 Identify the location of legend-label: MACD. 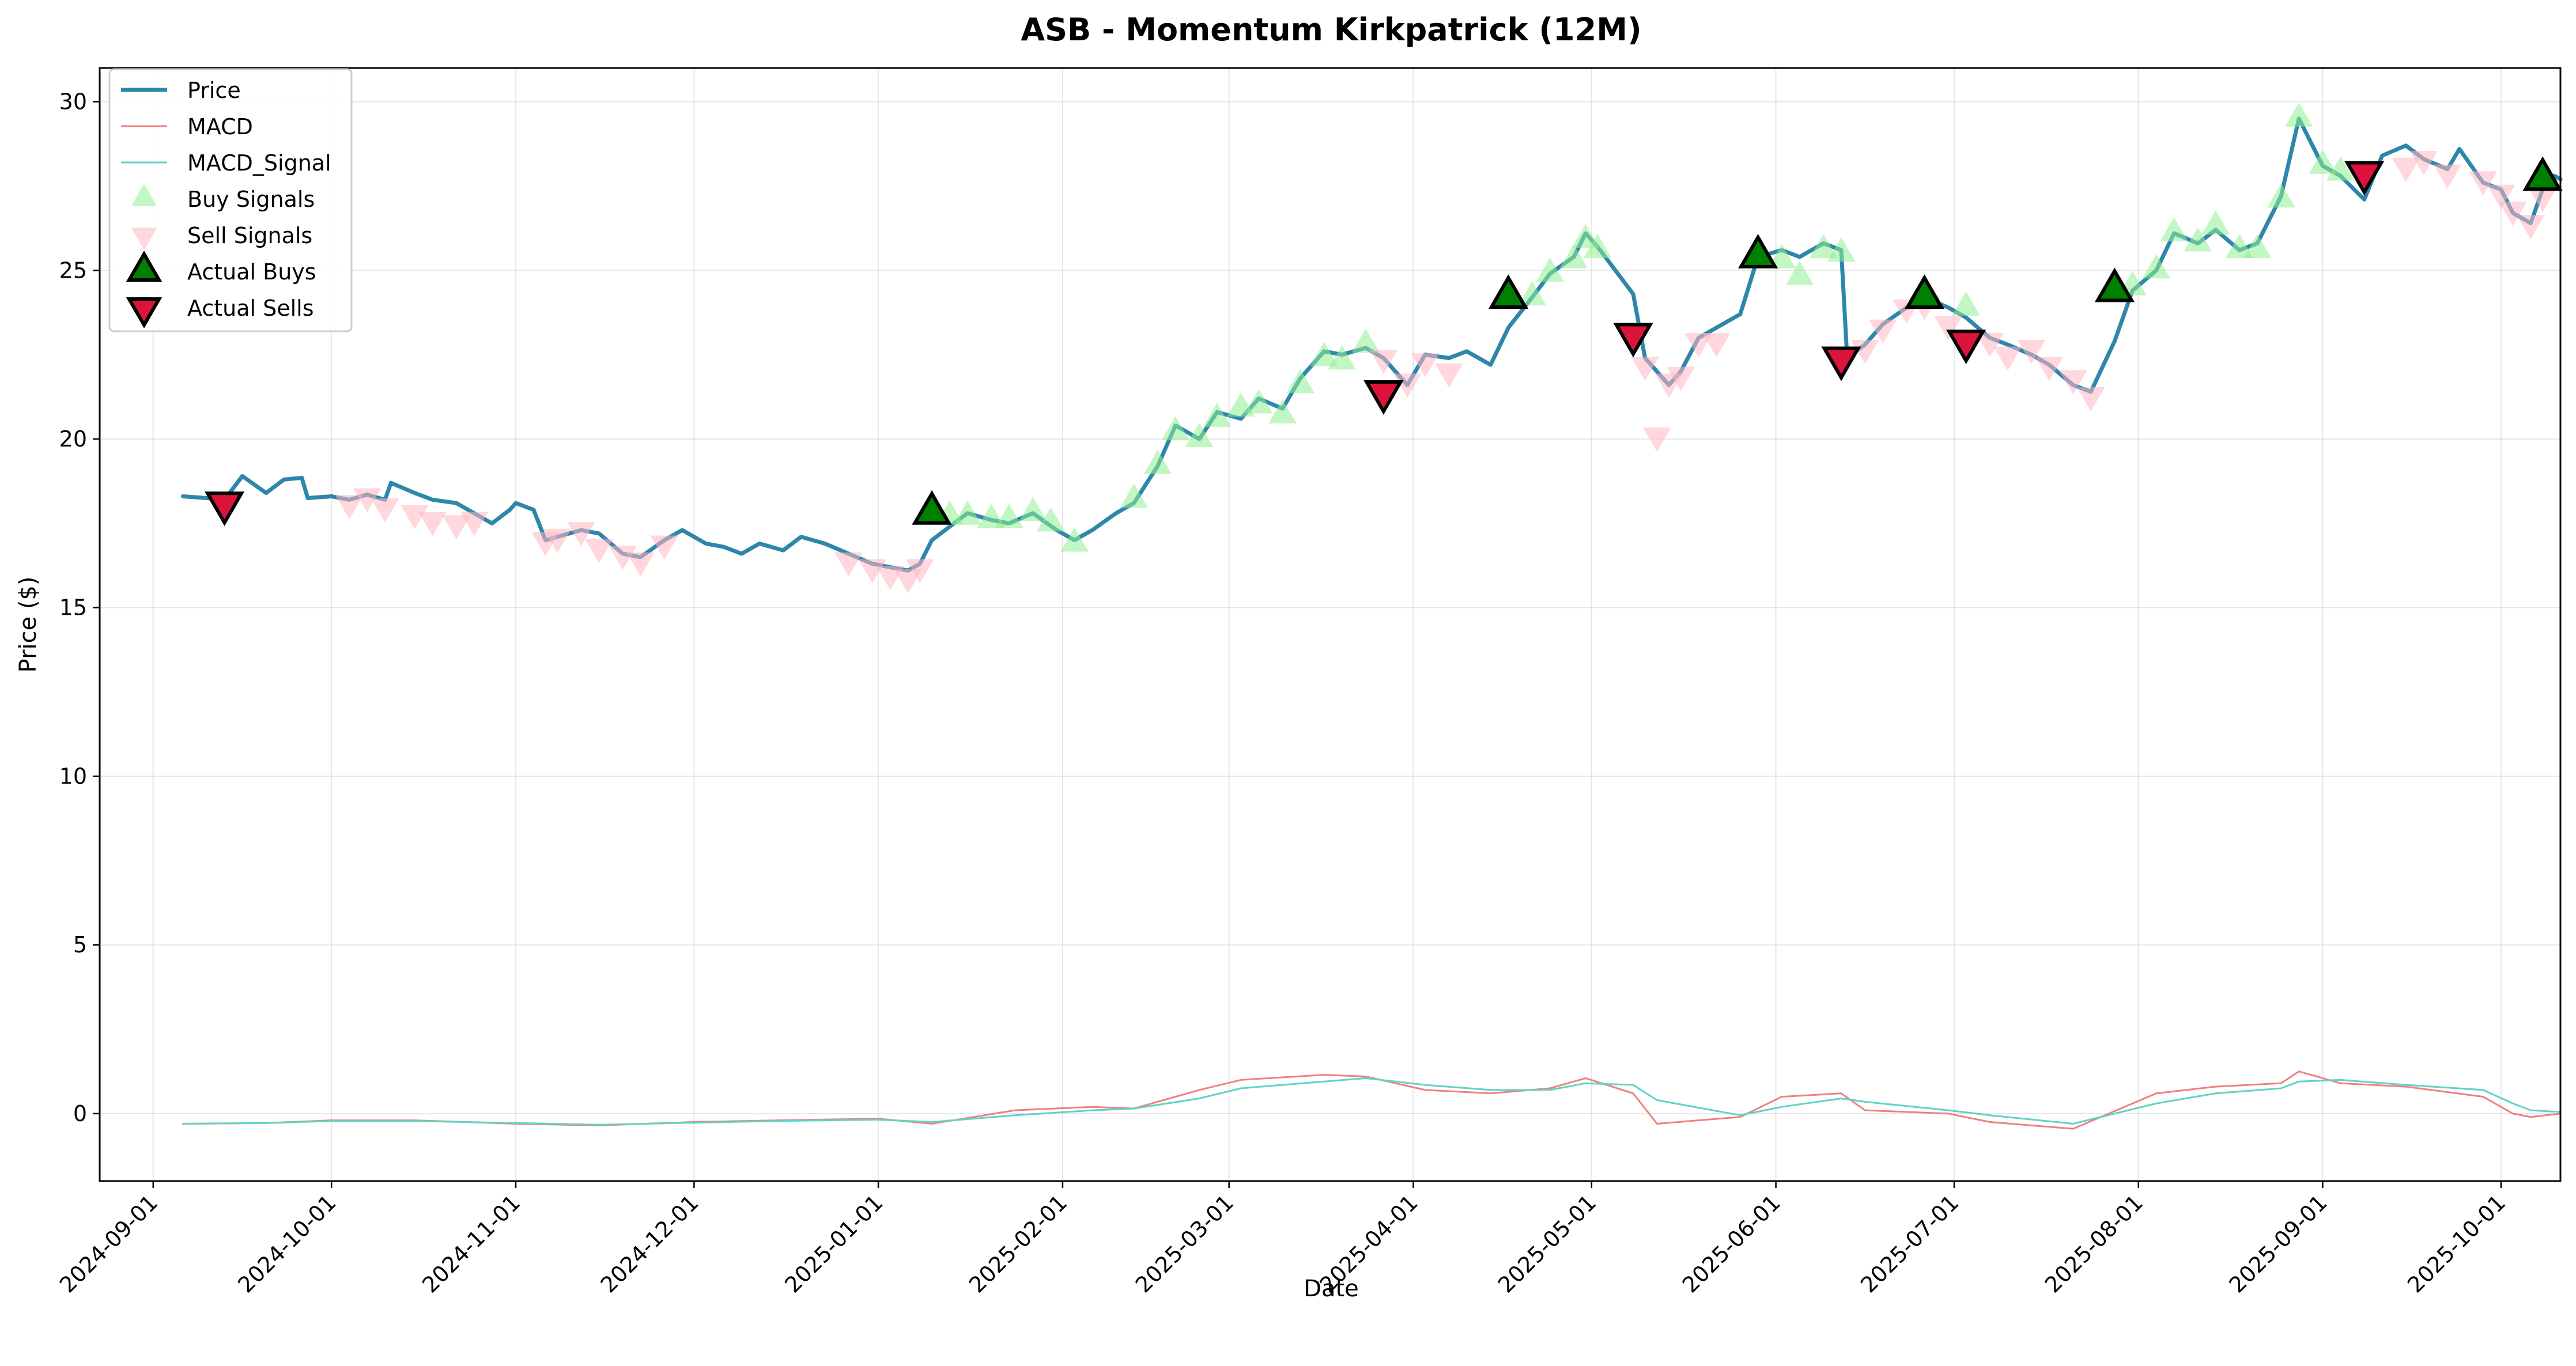
(220, 126).